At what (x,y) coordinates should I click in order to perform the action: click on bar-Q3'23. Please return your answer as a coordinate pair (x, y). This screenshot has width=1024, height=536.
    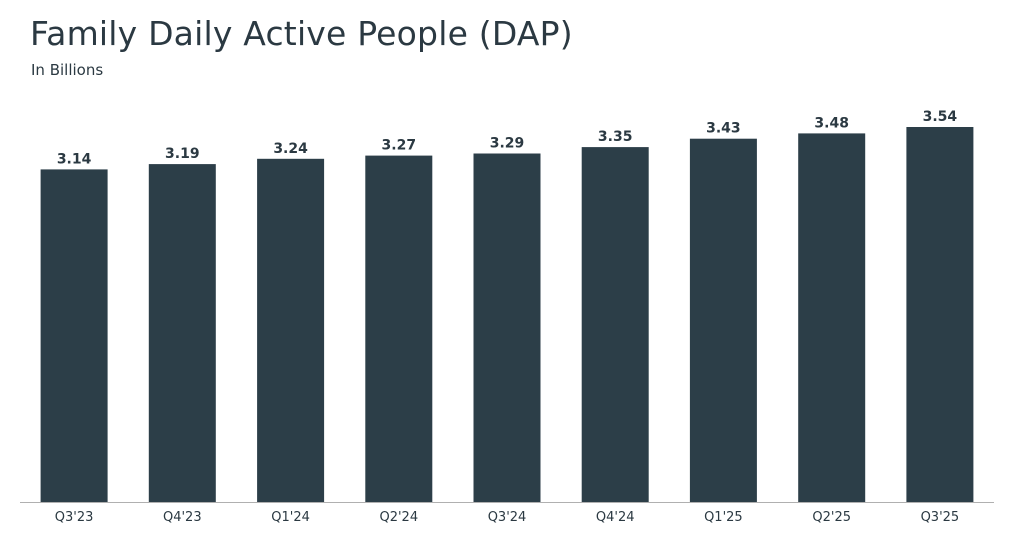
    Looking at the image, I should click on (74, 335).